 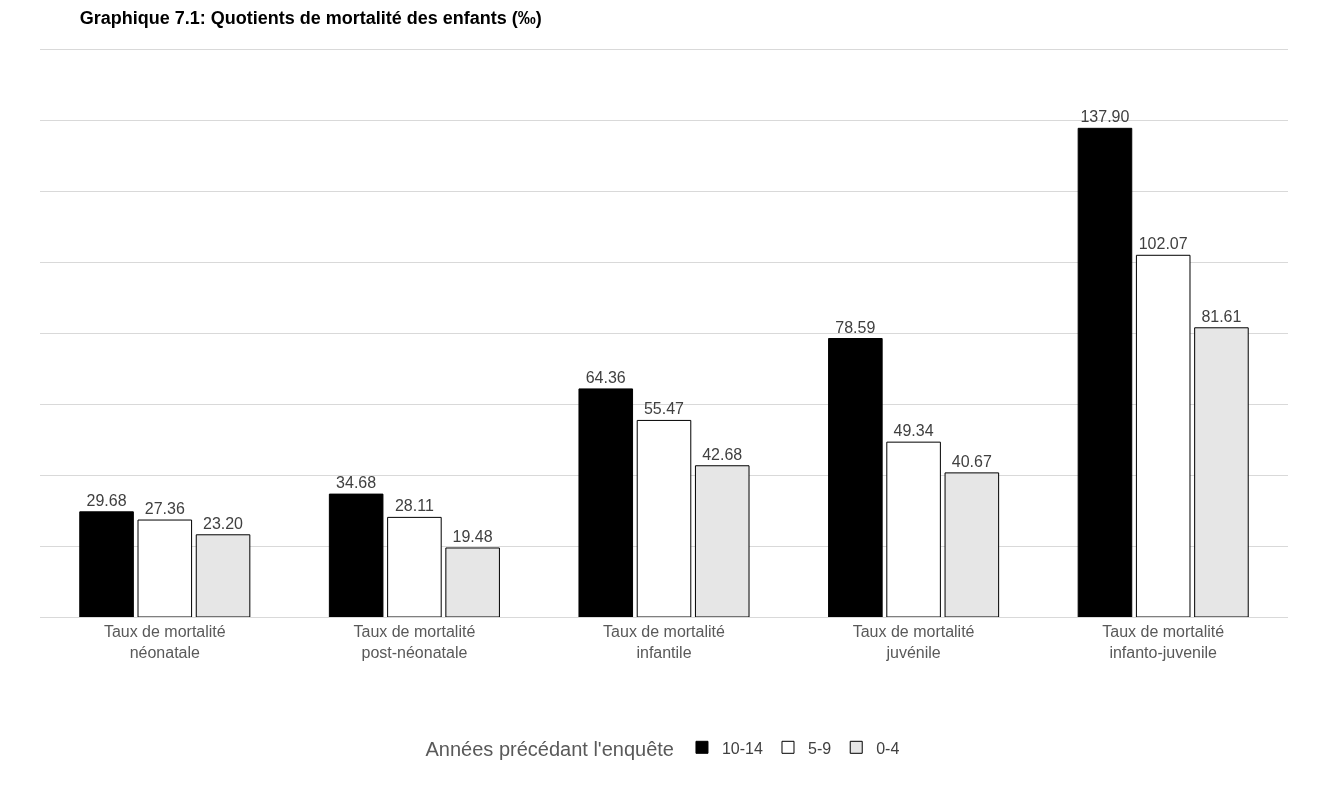 I want to click on data-label: 102.07, so click(x=1163, y=244).